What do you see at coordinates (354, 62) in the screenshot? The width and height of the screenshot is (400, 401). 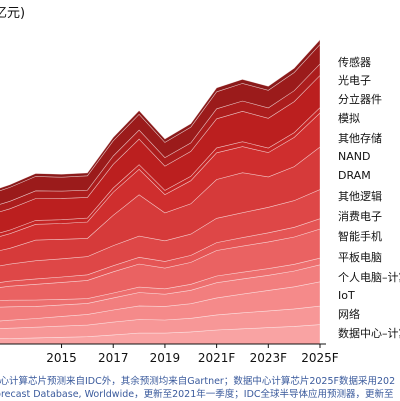 I see `legend-label: 传感器` at bounding box center [354, 62].